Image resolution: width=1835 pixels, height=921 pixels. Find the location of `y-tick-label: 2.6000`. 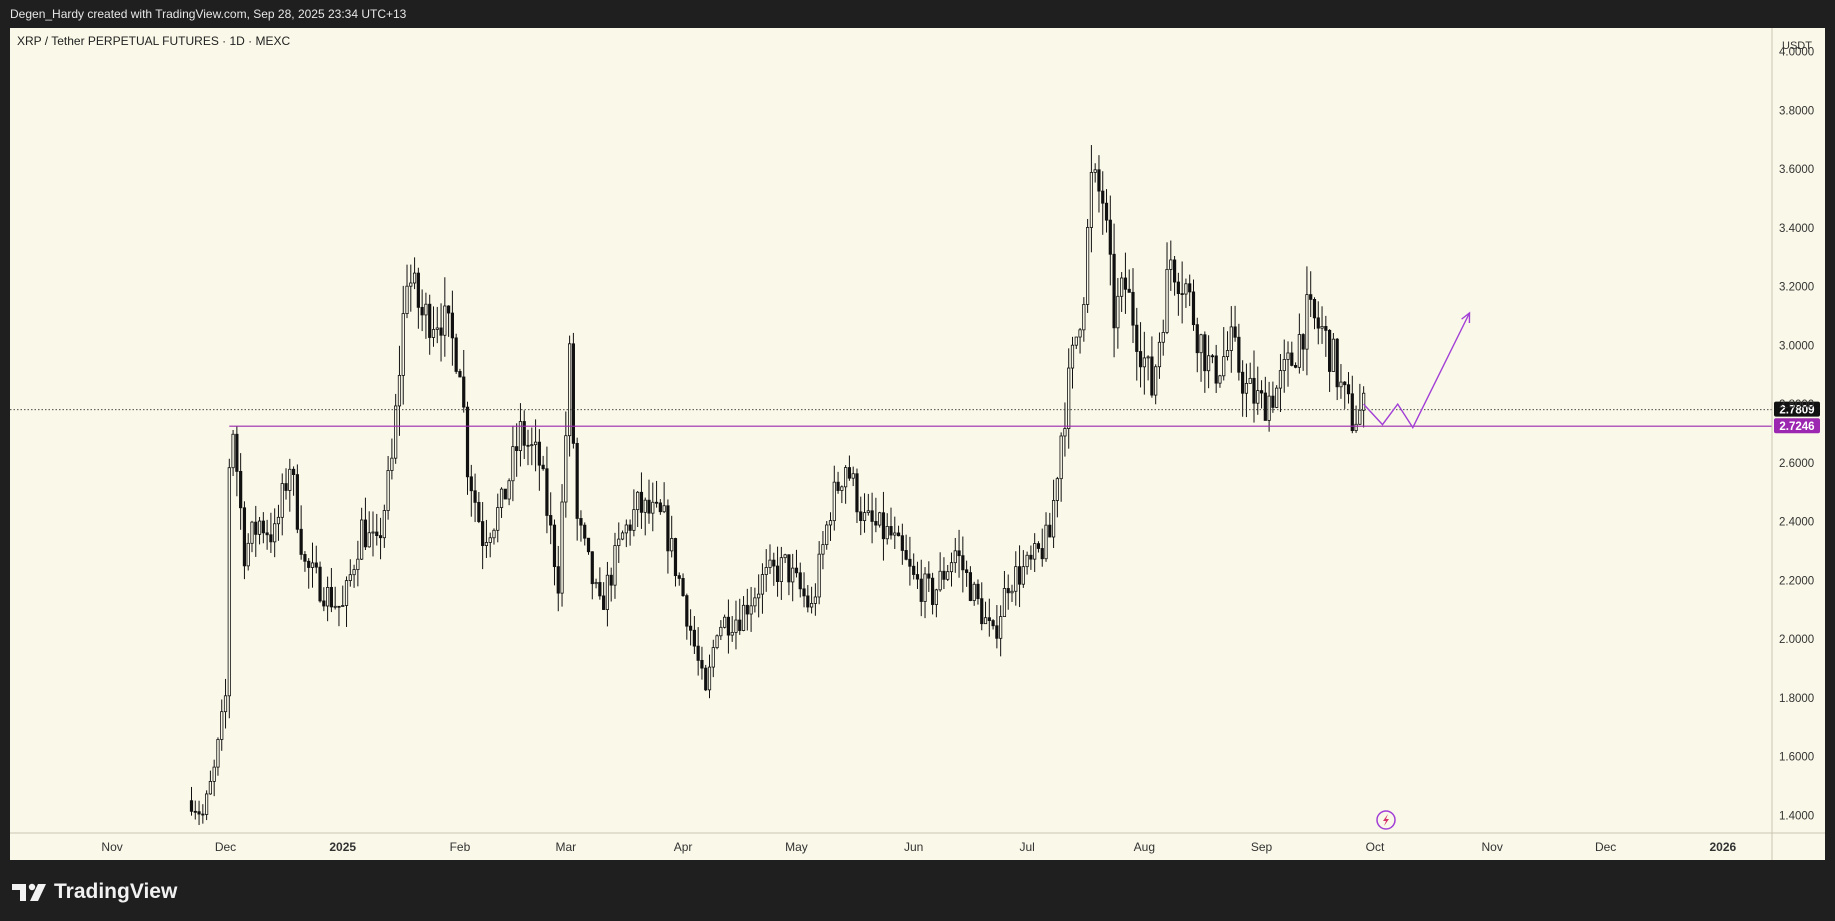

y-tick-label: 2.6000 is located at coordinates (1796, 464).